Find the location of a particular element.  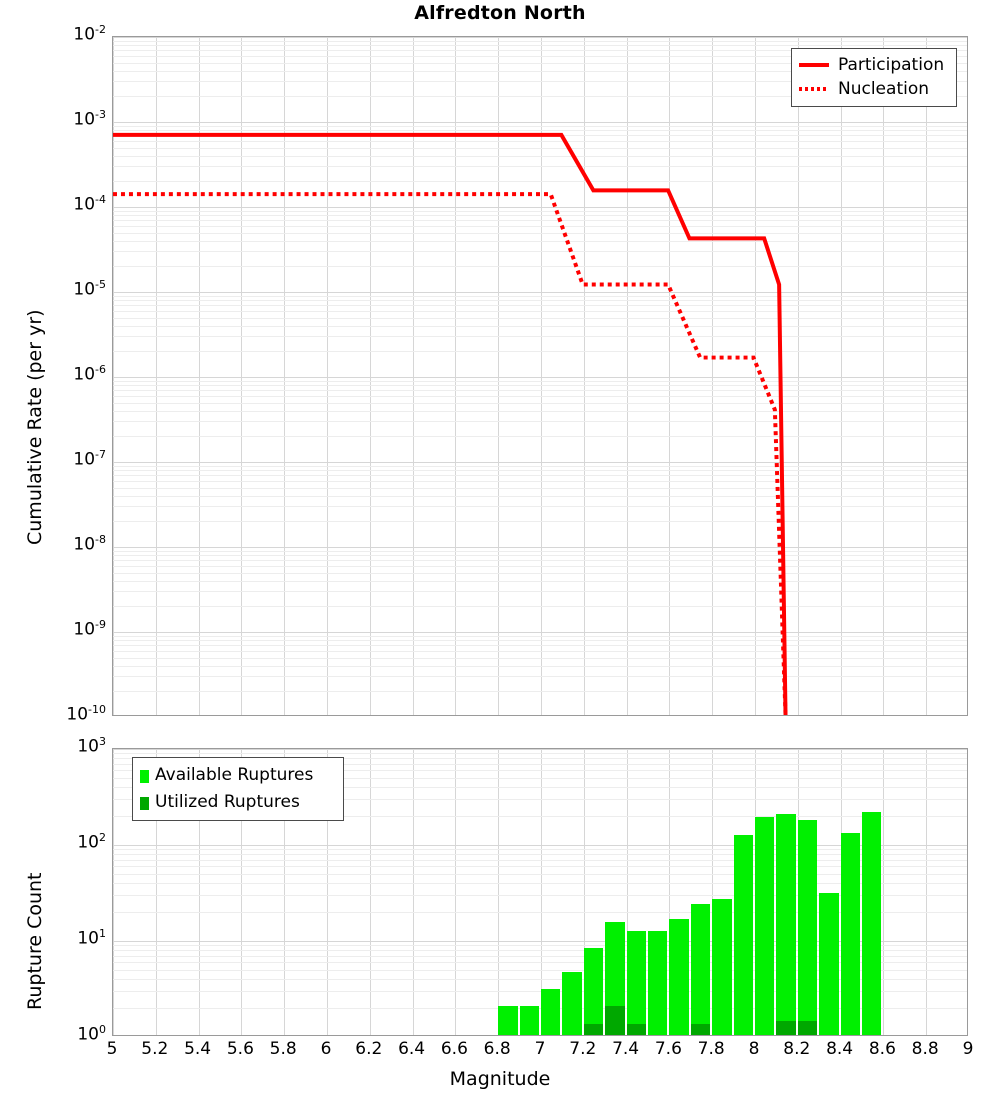

top-y-tick-0: 10-2 is located at coordinates (89, 34).